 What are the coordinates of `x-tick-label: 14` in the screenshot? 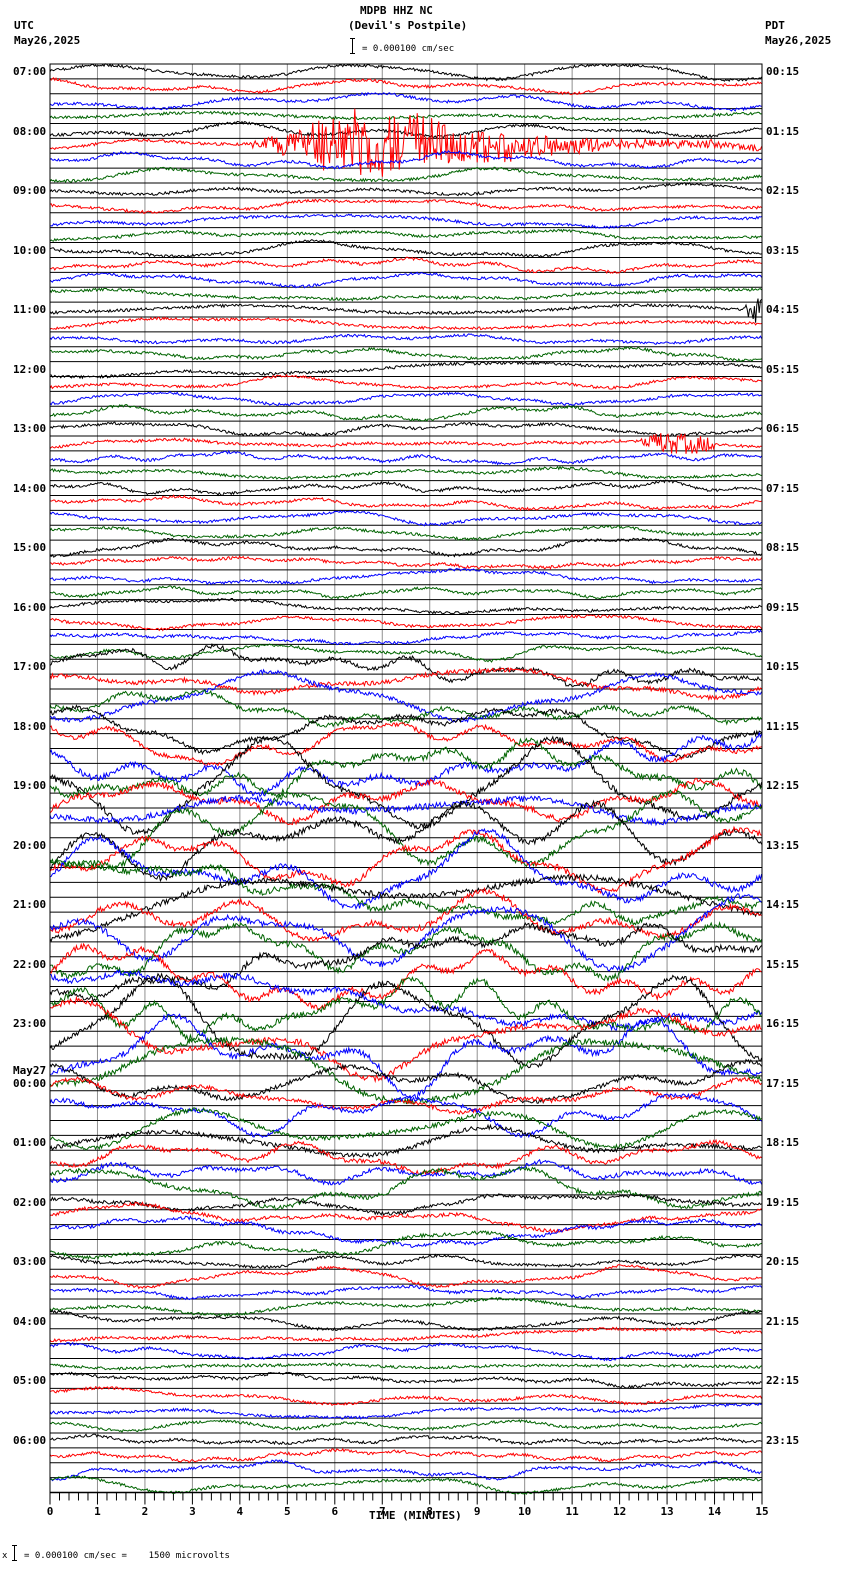 It's located at (714, 1512).